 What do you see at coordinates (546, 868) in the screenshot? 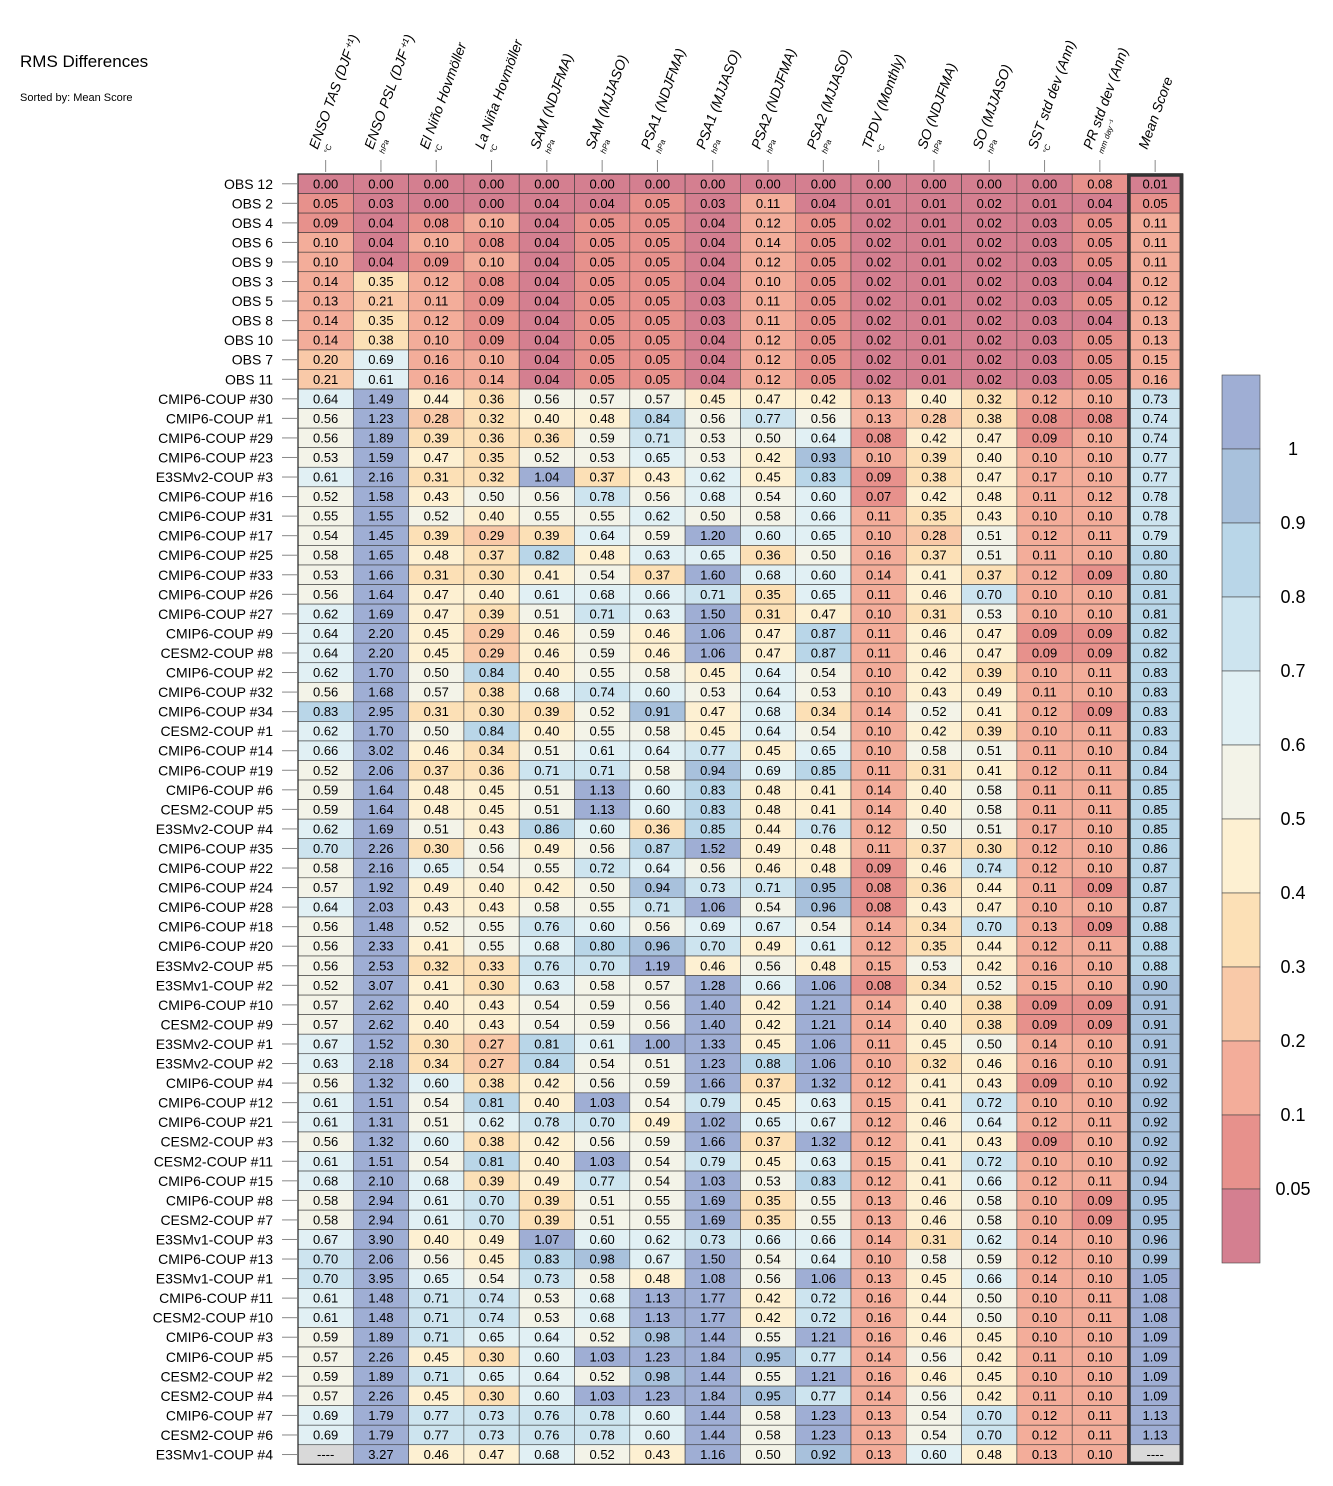
I see `cell-value: 0.55` at bounding box center [546, 868].